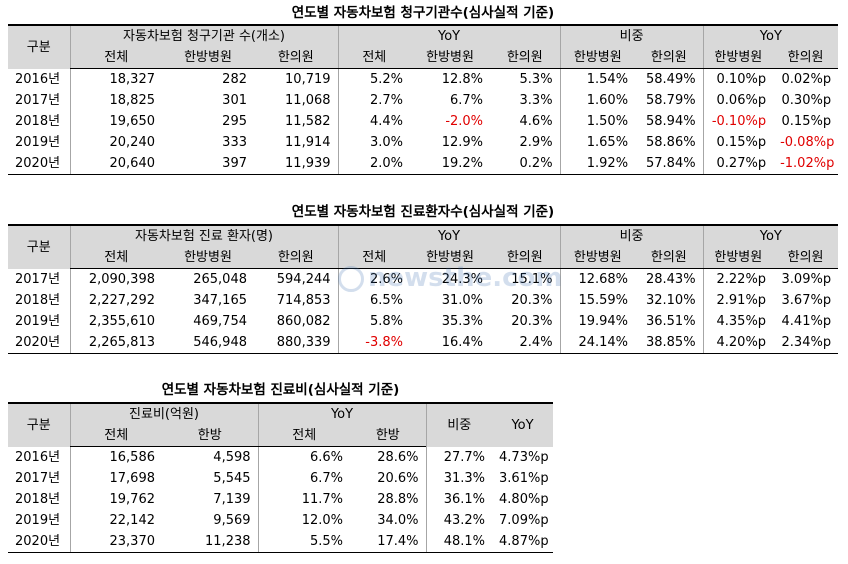 Image resolution: width=848 pixels, height=564 pixels. I want to click on cell-negative: -2.0%, so click(464, 121).